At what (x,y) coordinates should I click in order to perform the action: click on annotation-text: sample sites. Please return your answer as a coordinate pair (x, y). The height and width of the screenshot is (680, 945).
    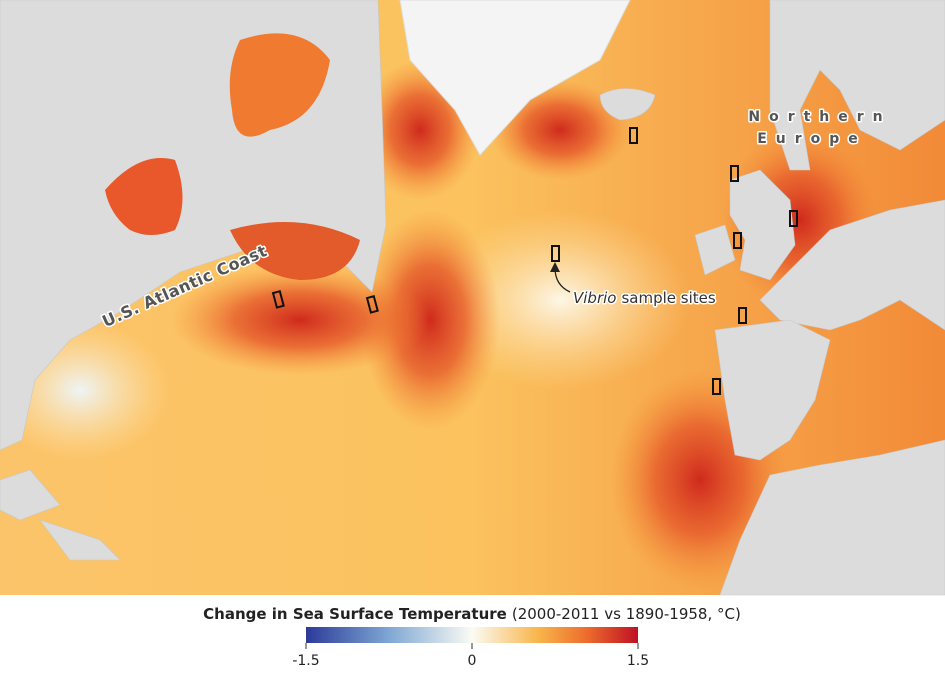
    Looking at the image, I should click on (668, 298).